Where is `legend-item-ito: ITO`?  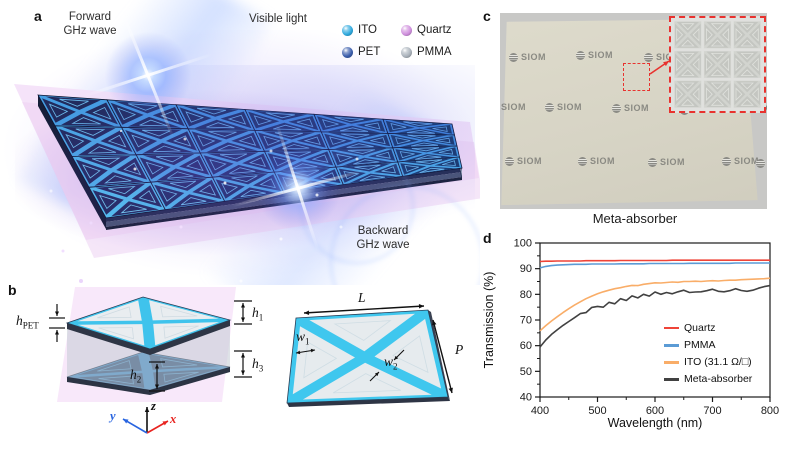
legend-item-ito: ITO is located at coordinates (359, 30).